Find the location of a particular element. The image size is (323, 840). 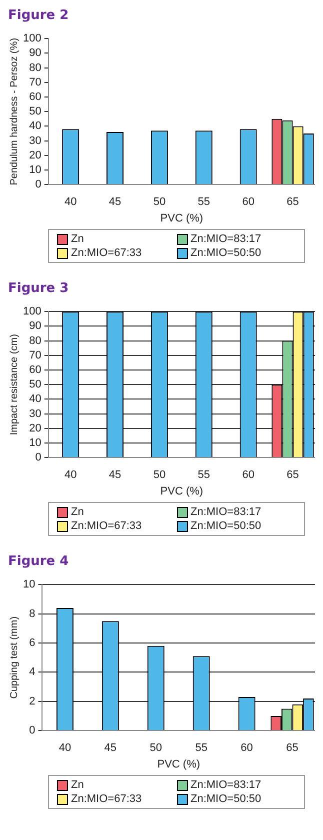

y-axis-title: Pendulum hardness - Persoz (%) is located at coordinates (14, 112).